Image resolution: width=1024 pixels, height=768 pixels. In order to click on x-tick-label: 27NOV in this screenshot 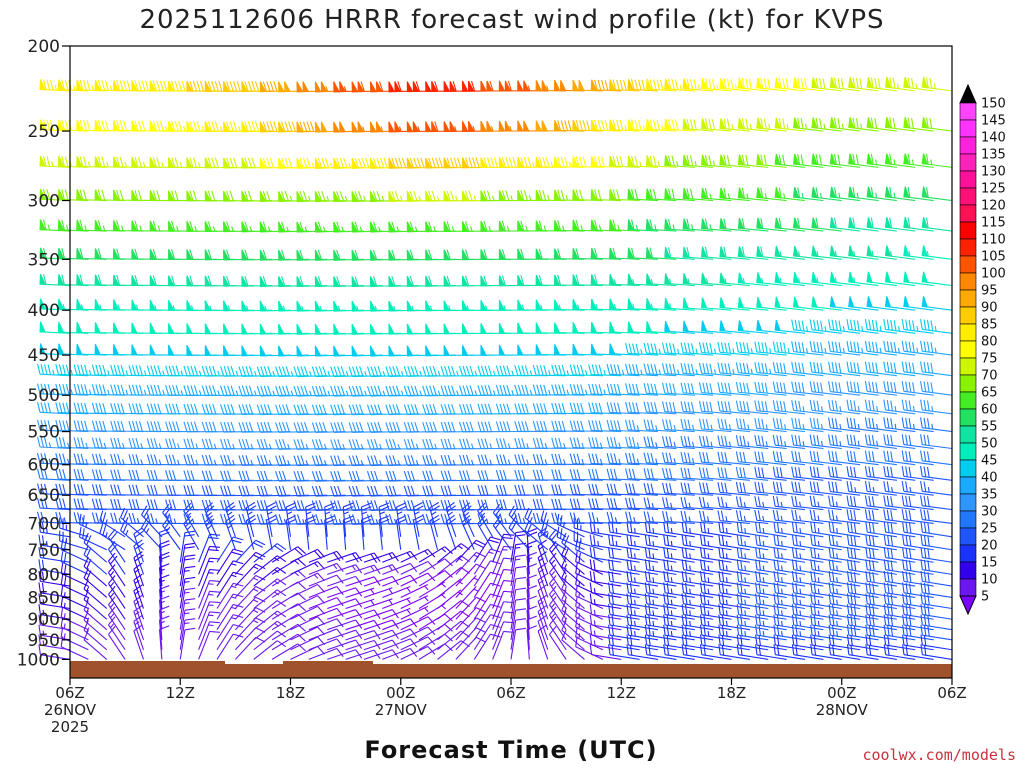, I will do `click(401, 710)`.